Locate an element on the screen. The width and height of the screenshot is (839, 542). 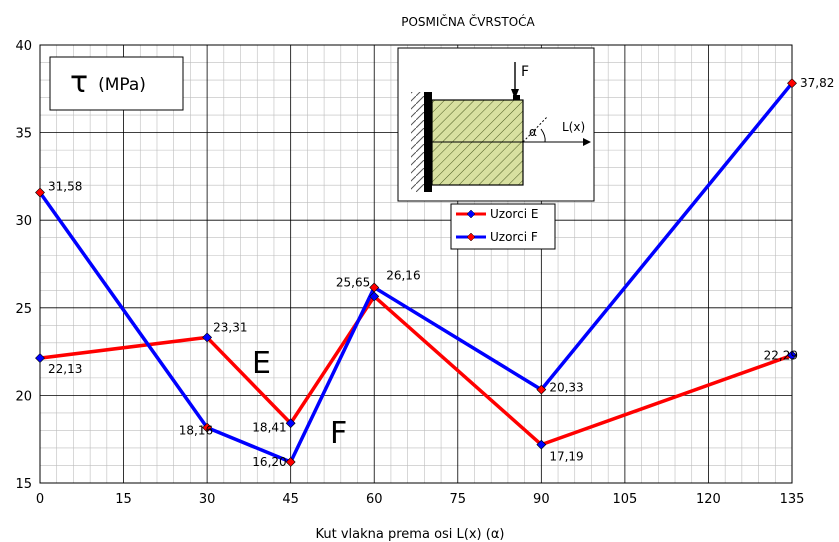
data-label: 22,29 is located at coordinates (781, 355).